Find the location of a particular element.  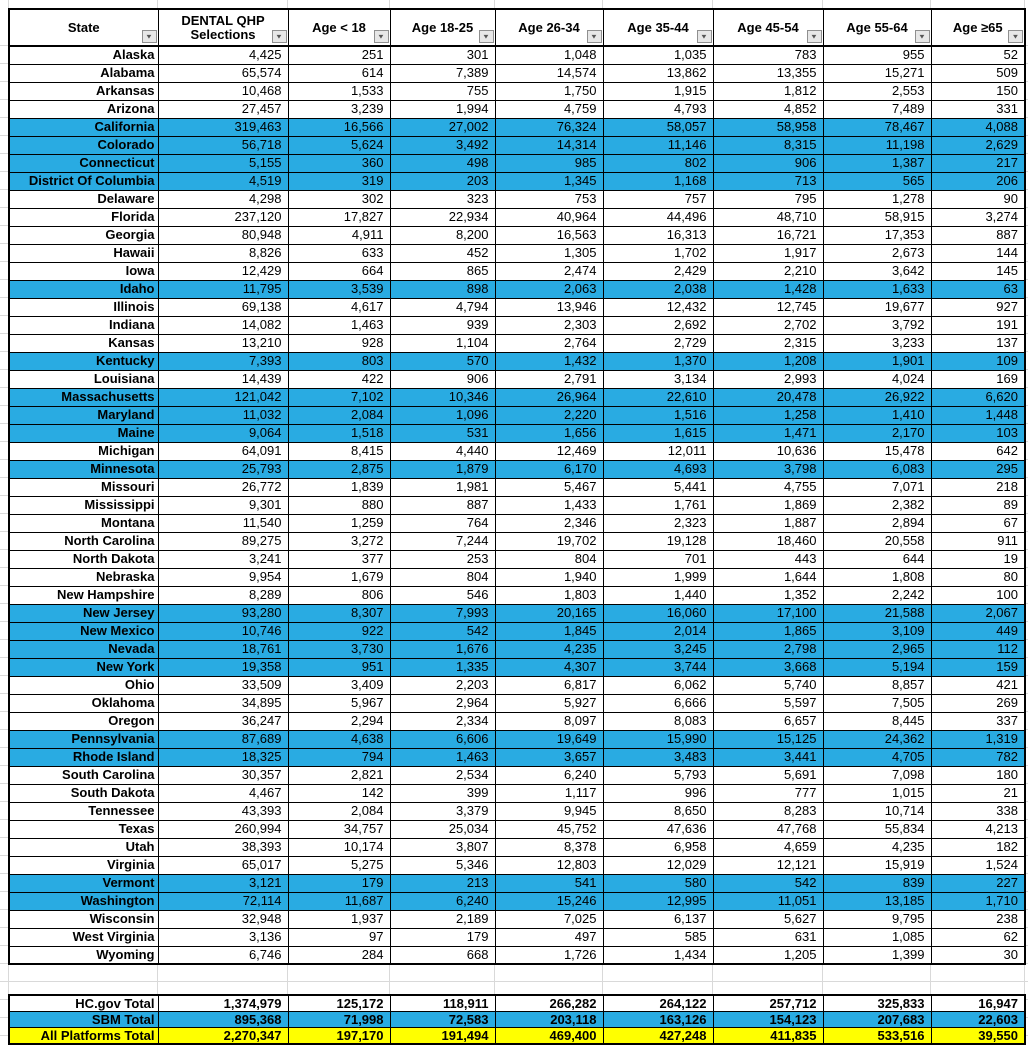

value-cell: 251 is located at coordinates (339, 55).